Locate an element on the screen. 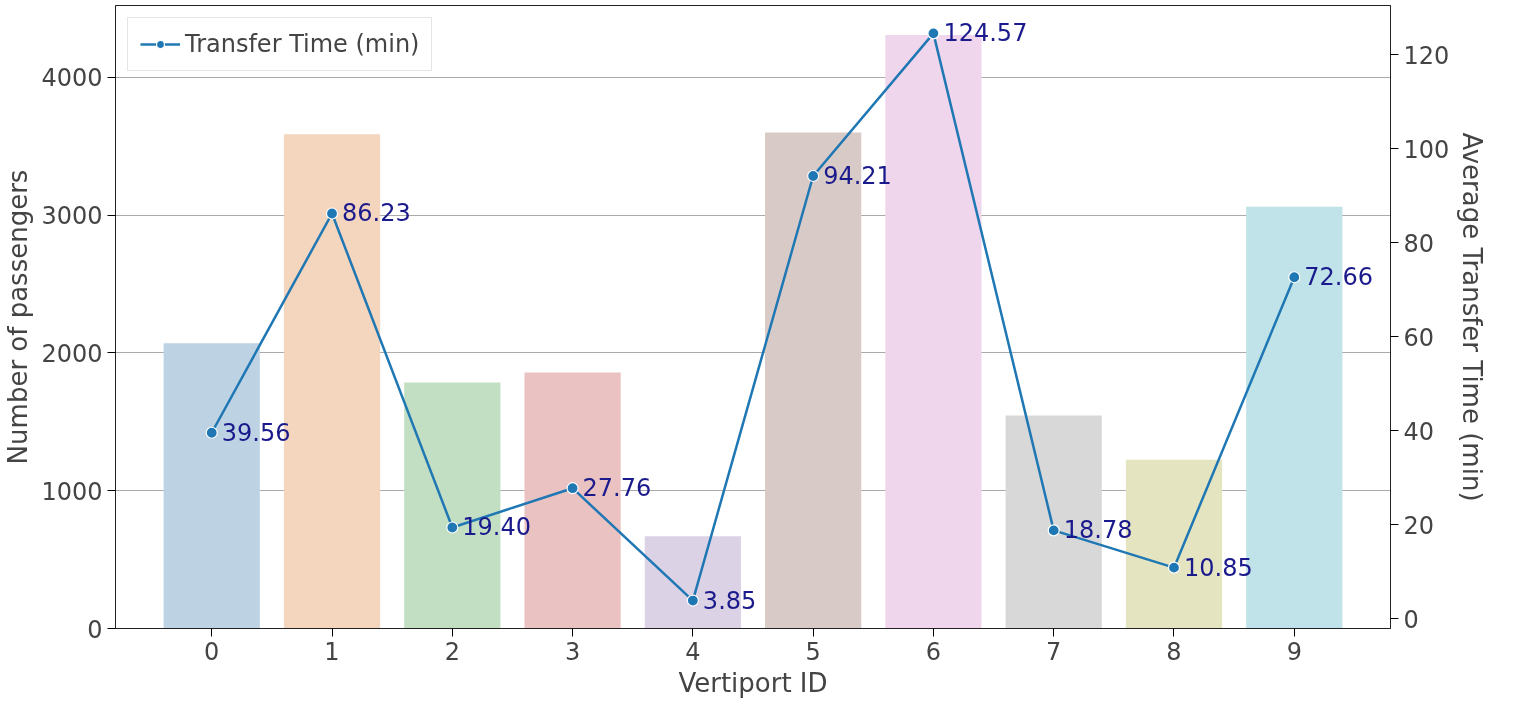 The image size is (1524, 714). y-tick-label: 2000 is located at coordinates (72, 353).